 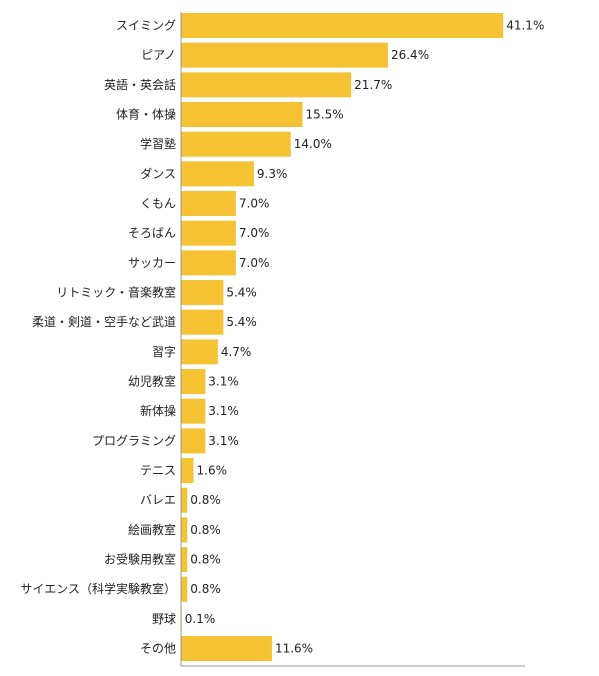 I want to click on category-label: バレエ, so click(x=158, y=500).